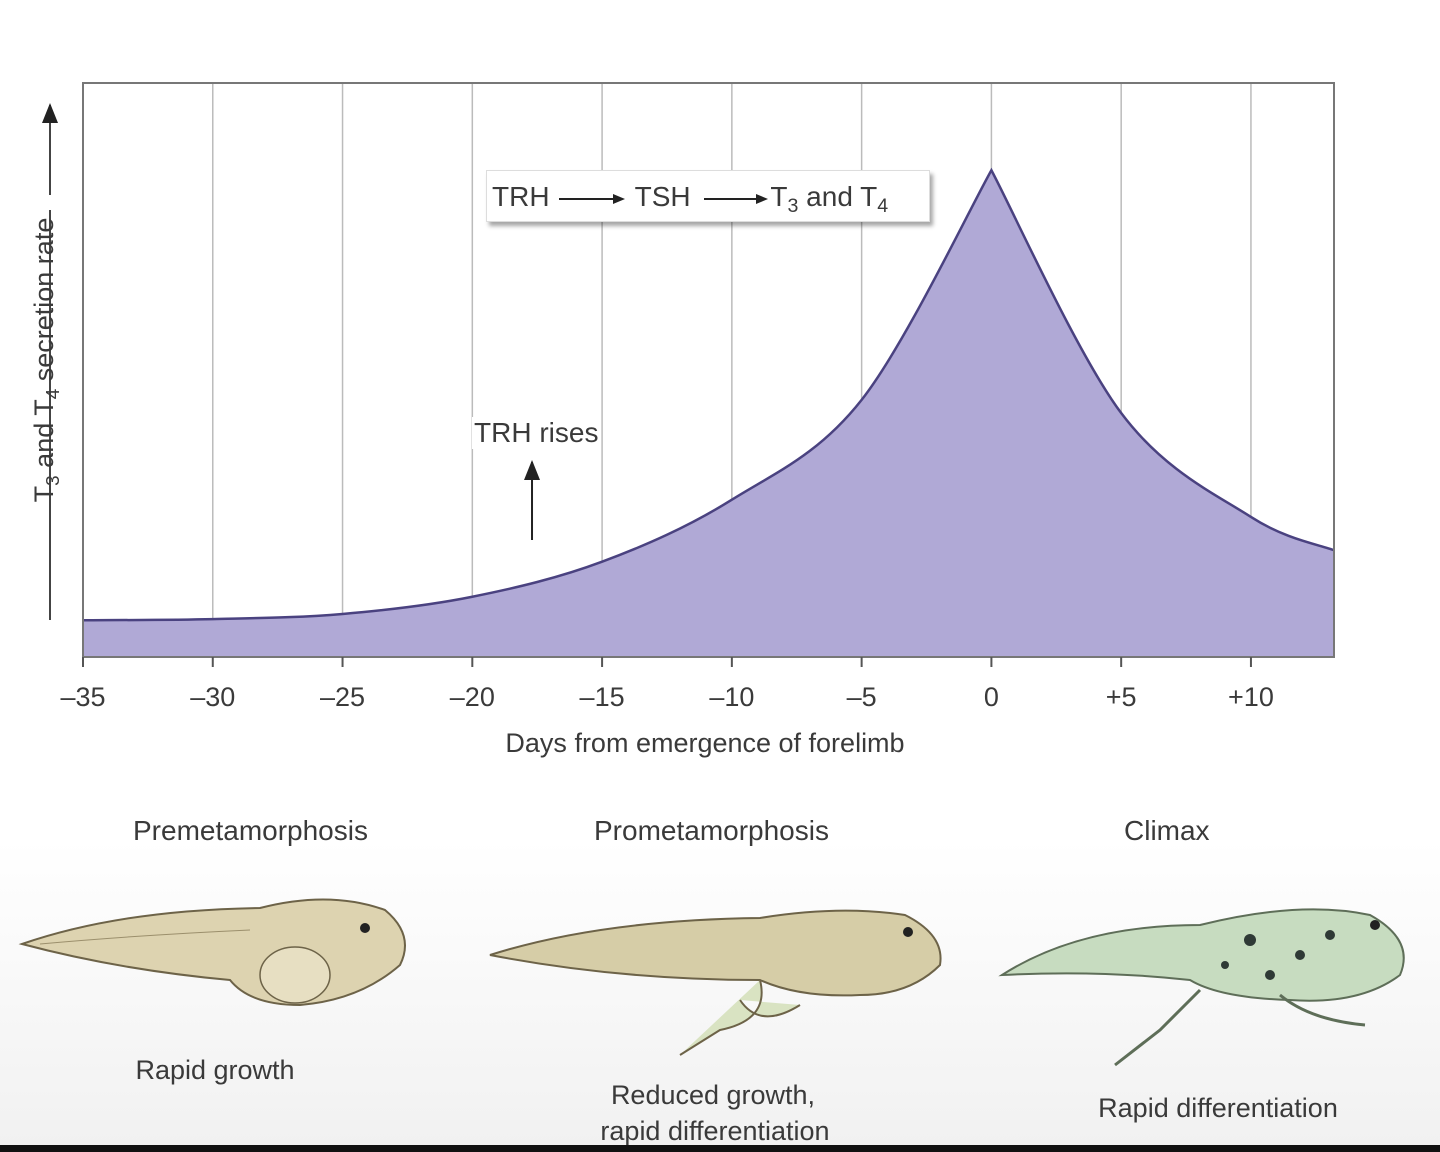 This screenshot has width=1440, height=1152. What do you see at coordinates (662, 196) in the screenshot?
I see `tsh-label: TSH` at bounding box center [662, 196].